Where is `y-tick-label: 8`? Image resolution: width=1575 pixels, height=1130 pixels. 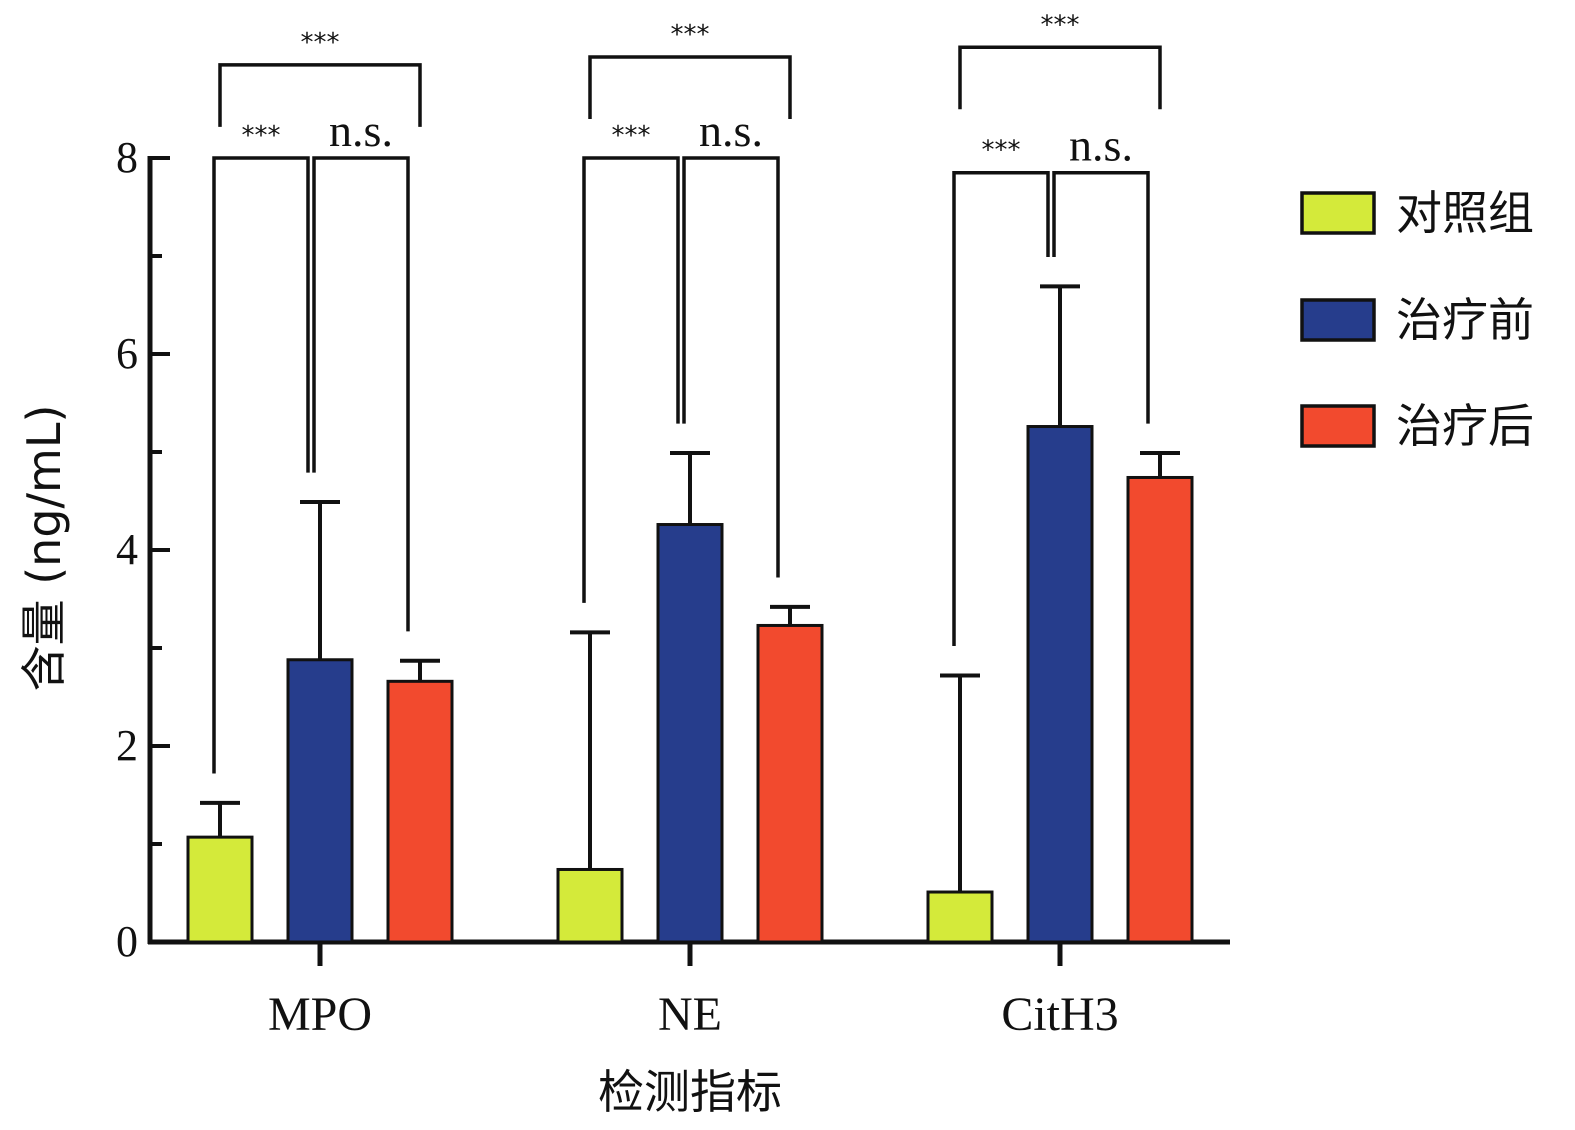
y-tick-label: 8 is located at coordinates (127, 157).